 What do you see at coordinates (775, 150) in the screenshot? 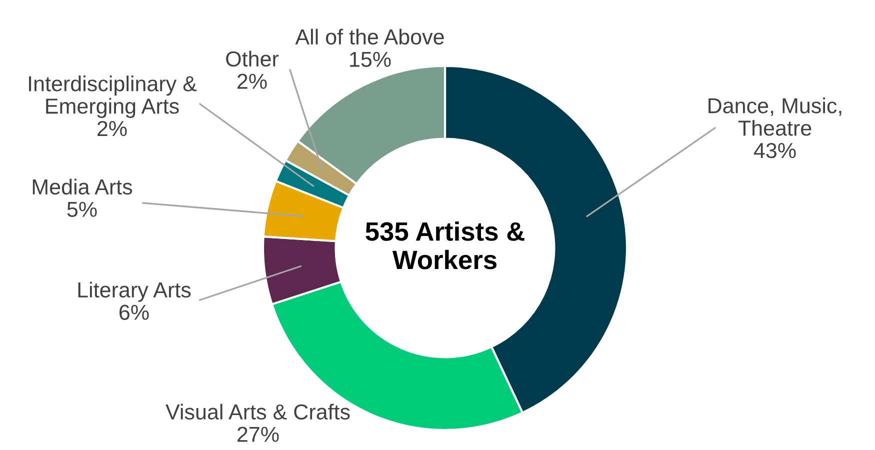
I see `data-label: 43%` at bounding box center [775, 150].